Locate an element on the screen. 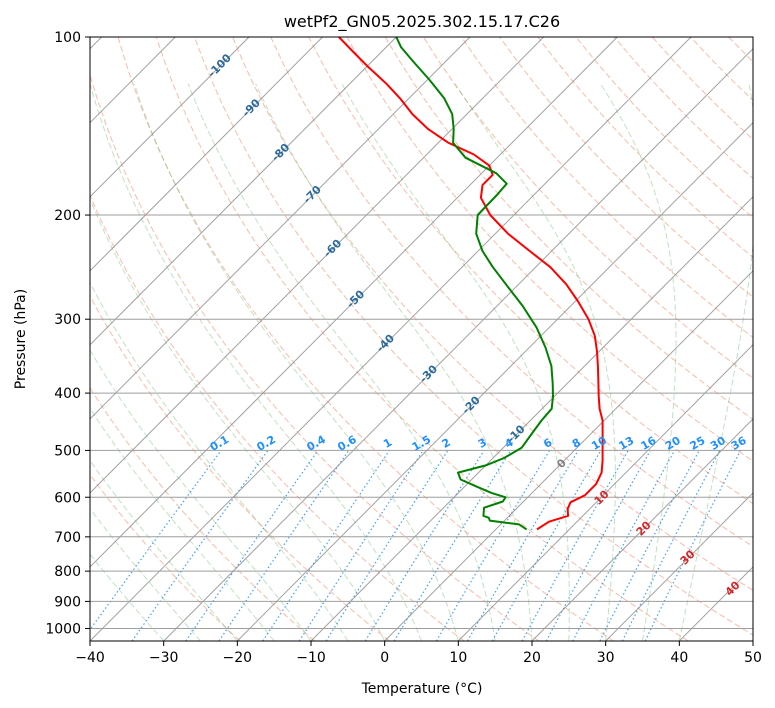  x-axis: −40 −30 −20 −10 0 10 20 30 40 50 is located at coordinates (418, 653).